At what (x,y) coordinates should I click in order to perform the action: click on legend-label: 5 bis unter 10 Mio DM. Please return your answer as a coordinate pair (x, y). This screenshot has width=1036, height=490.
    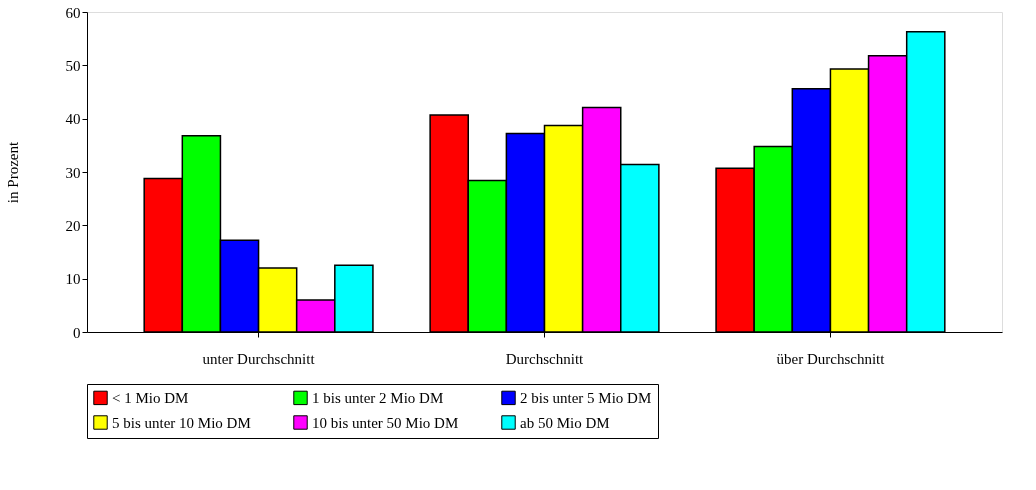
    Looking at the image, I should click on (181, 422).